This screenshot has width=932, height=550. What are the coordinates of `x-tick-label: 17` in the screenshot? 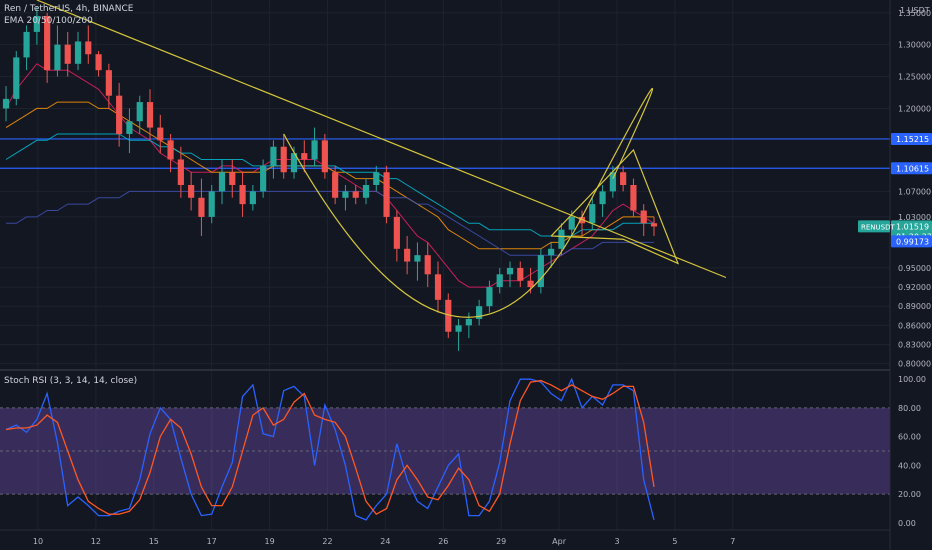 It's located at (212, 541).